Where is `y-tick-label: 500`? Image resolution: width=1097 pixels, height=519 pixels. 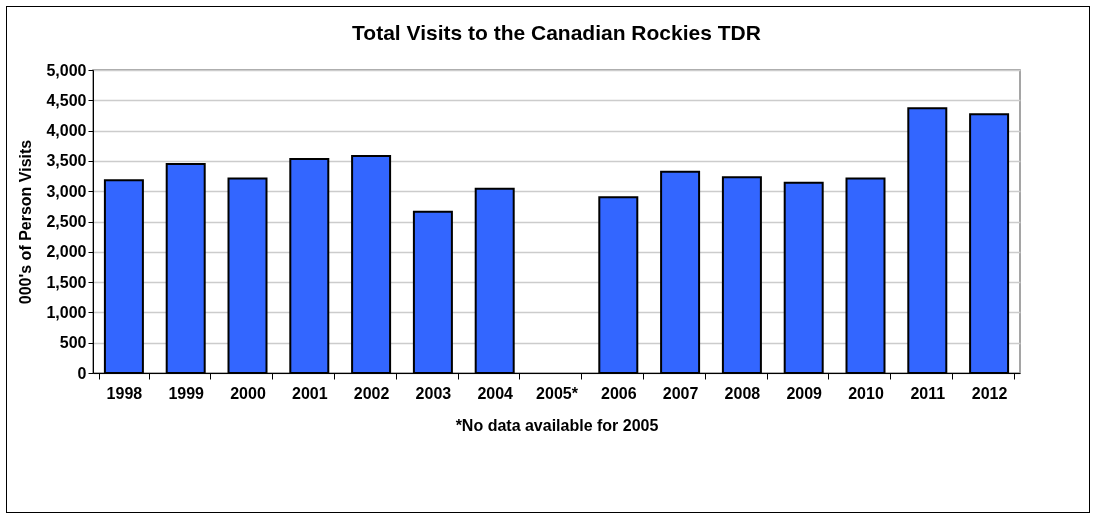 y-tick-label: 500 is located at coordinates (73, 343).